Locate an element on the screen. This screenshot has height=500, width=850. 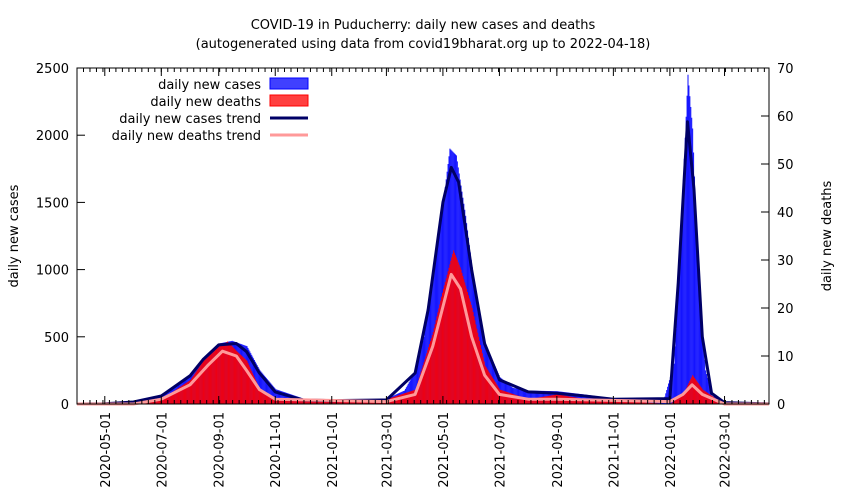
y2-tick-label: 10 is located at coordinates (785, 357).